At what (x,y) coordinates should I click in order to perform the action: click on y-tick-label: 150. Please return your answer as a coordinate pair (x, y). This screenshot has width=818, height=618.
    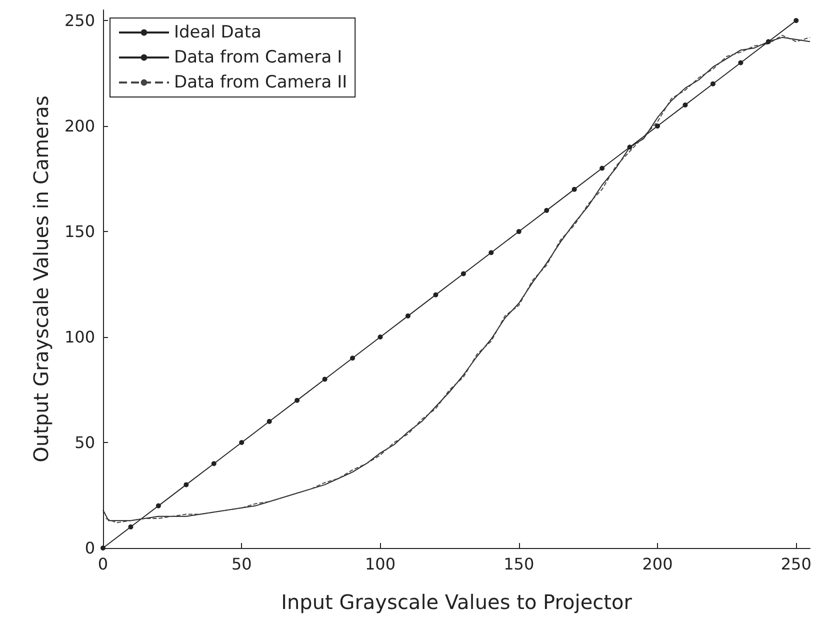
    Looking at the image, I should click on (79, 232).